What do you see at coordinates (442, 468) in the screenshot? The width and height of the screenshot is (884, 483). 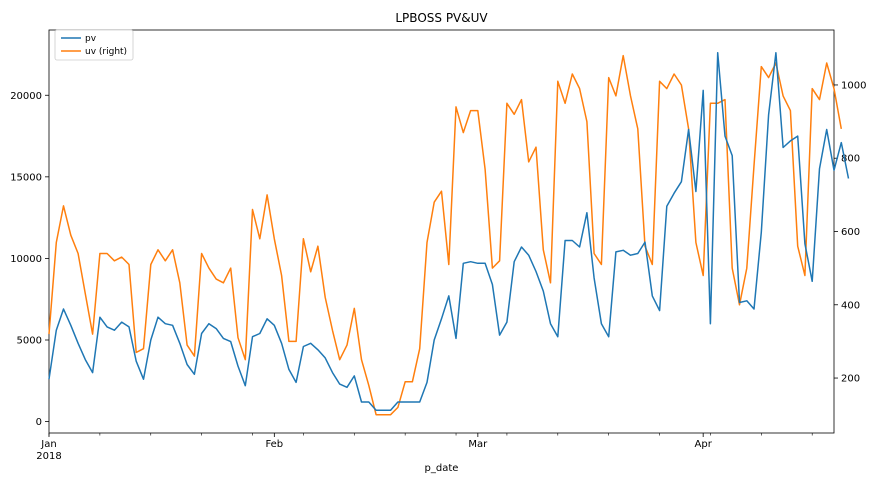 I see `x-axis-label: p_date` at bounding box center [442, 468].